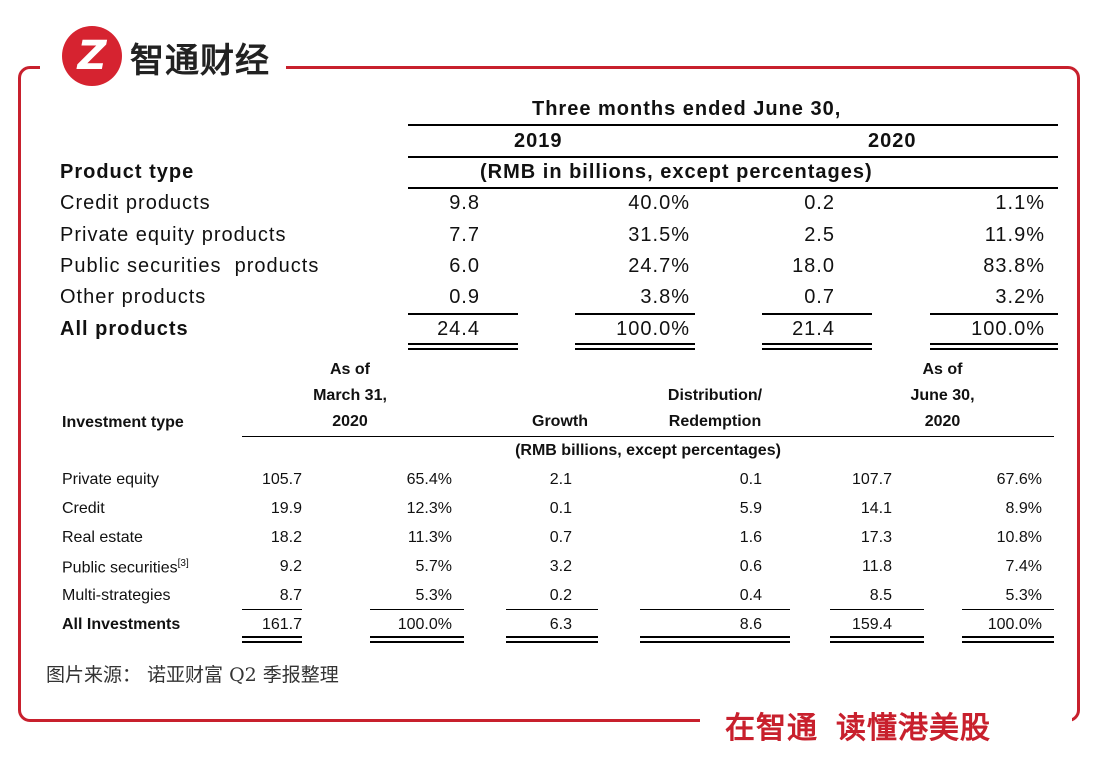 The width and height of the screenshot is (1114, 768). Describe the element at coordinates (429, 479) in the screenshot. I see `cell: 65.4%` at that location.